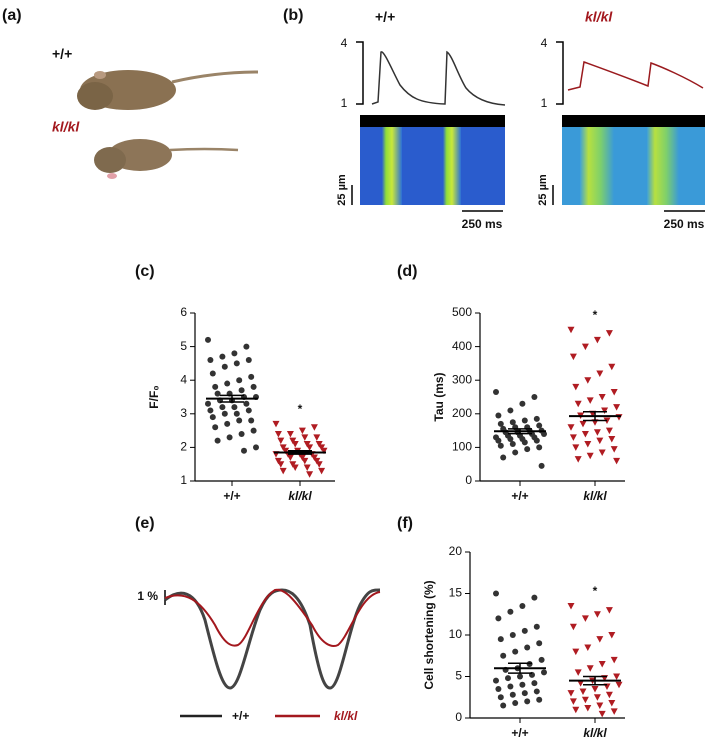 The width and height of the screenshot is (709, 738). I want to click on panel-label: (a), so click(12, 15).